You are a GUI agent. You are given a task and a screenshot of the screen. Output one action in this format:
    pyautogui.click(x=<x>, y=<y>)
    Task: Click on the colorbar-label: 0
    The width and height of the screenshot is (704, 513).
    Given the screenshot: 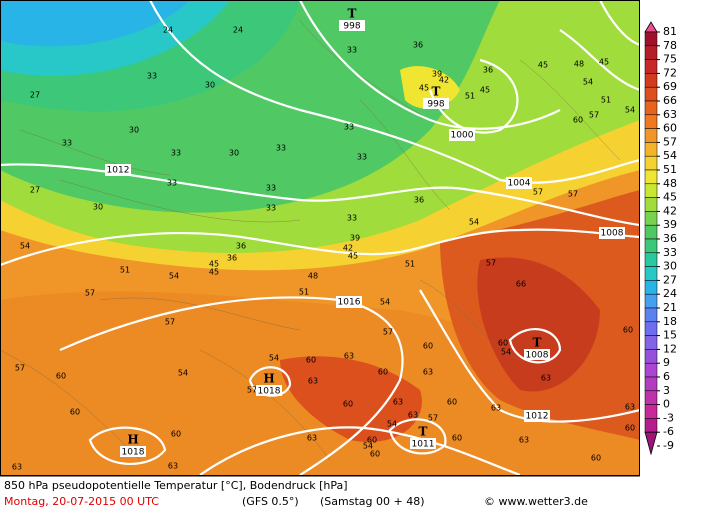 What is the action you would take?
    pyautogui.click(x=666, y=404)
    